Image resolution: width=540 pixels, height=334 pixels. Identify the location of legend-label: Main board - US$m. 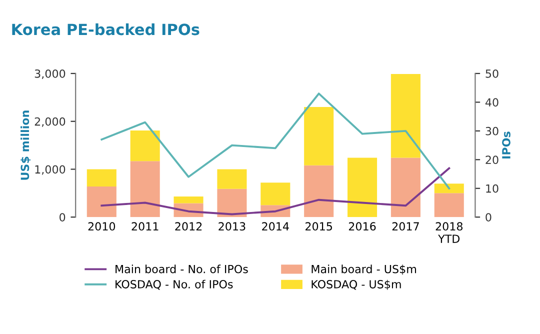
(364, 269).